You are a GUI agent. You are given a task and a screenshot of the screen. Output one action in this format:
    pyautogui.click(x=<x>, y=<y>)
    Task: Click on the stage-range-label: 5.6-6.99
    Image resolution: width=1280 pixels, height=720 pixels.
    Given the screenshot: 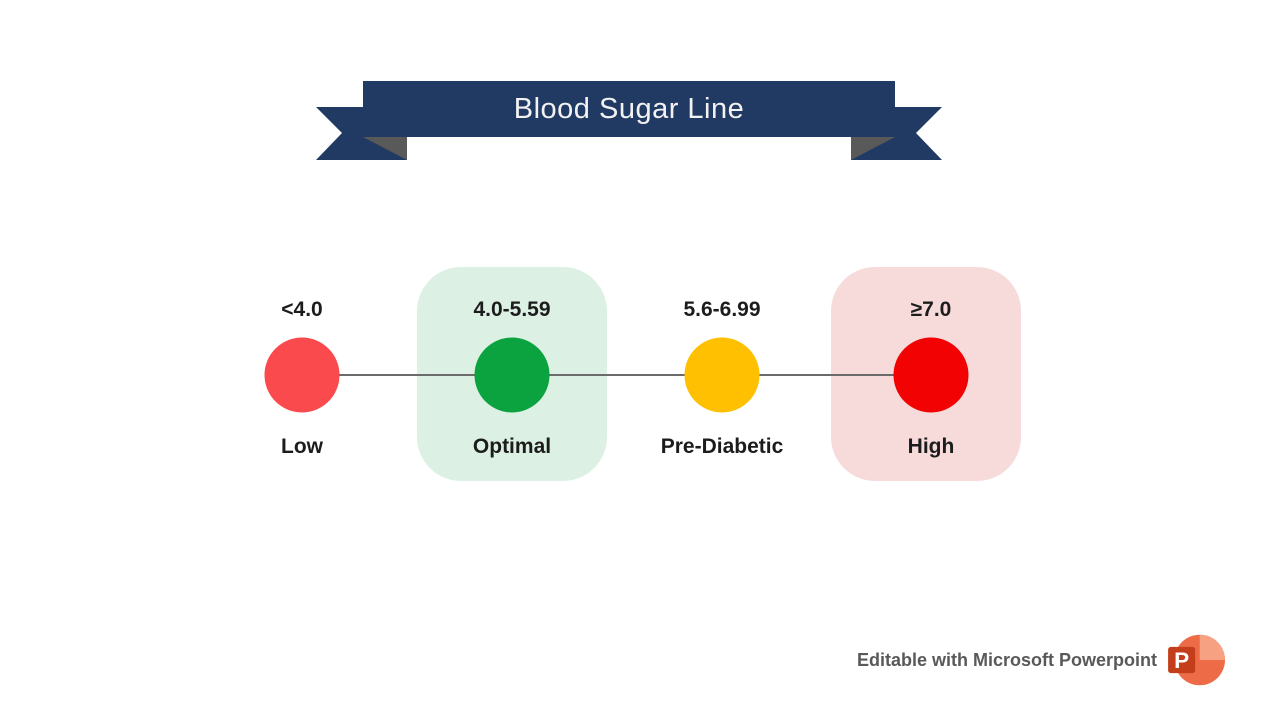 What is the action you would take?
    pyautogui.click(x=722, y=309)
    